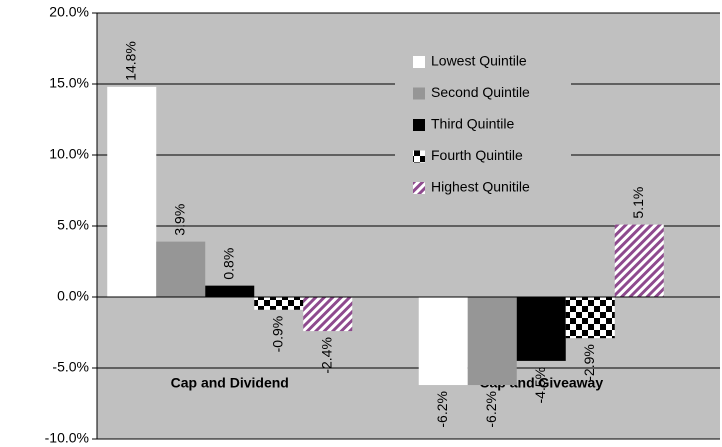 This screenshot has width=722, height=447. Describe the element at coordinates (479, 61) in the screenshot. I see `legend-label: Lowest Quintile` at that location.